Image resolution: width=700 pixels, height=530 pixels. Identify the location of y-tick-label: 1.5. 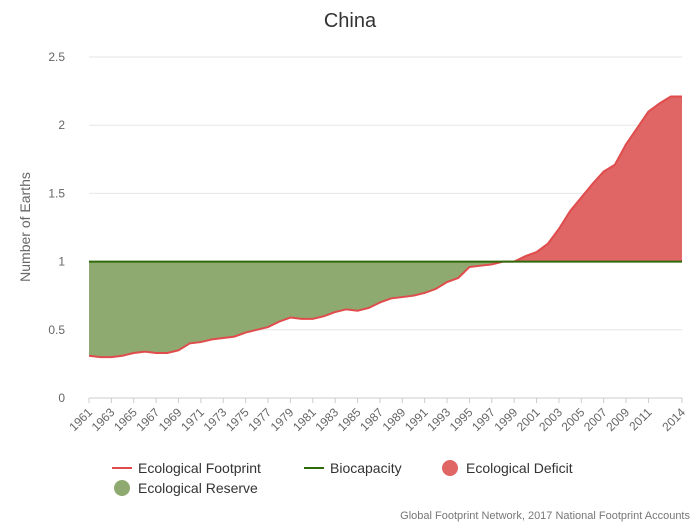
(56, 193).